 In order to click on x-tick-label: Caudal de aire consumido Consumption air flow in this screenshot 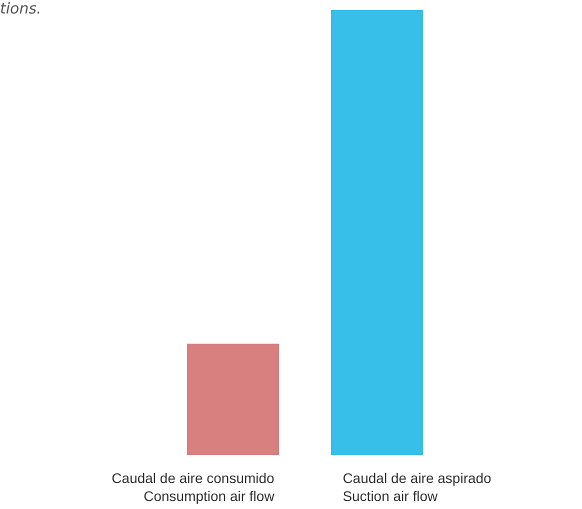, I will do `click(194, 487)`.